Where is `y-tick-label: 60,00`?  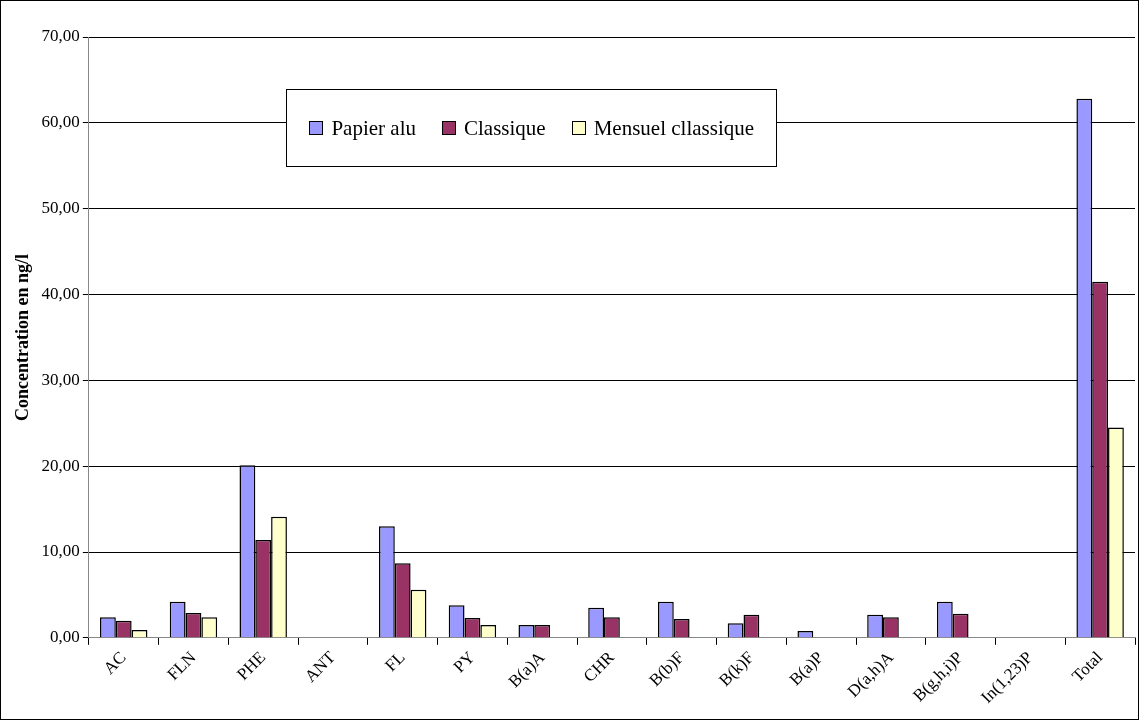
y-tick-label: 60,00 is located at coordinates (60, 122).